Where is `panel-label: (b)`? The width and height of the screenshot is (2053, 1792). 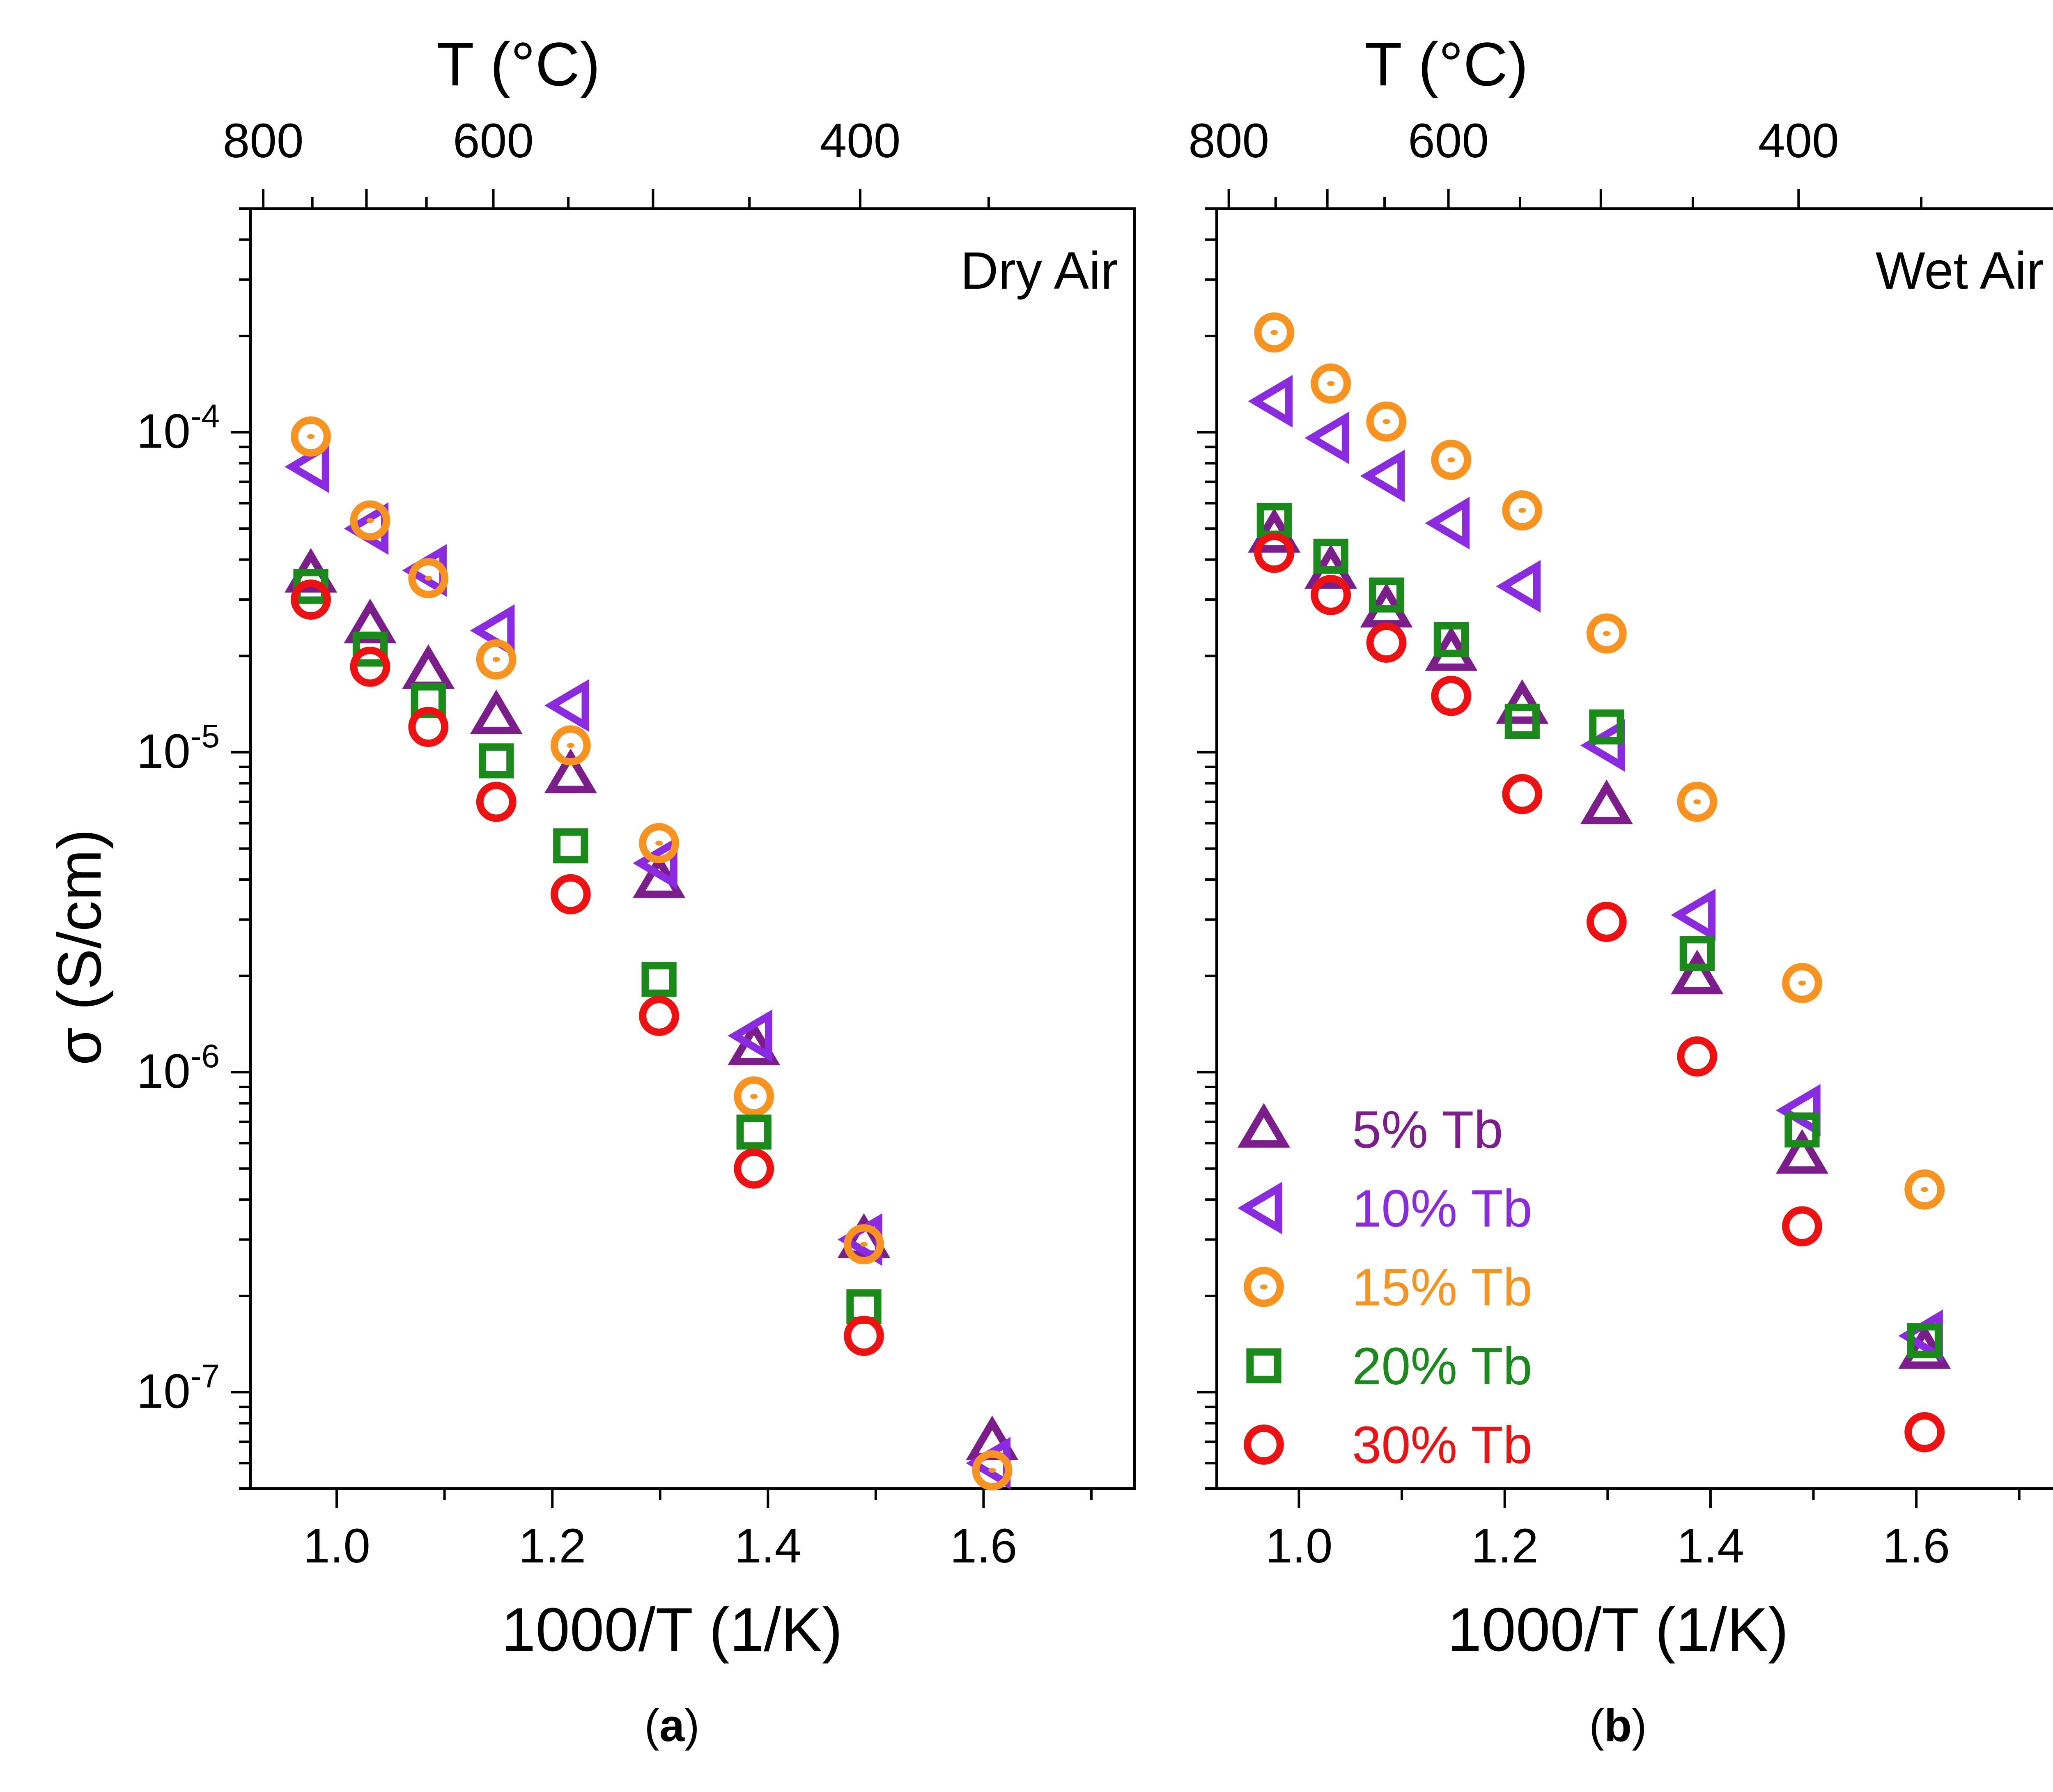 panel-label: (b) is located at coordinates (1618, 1726).